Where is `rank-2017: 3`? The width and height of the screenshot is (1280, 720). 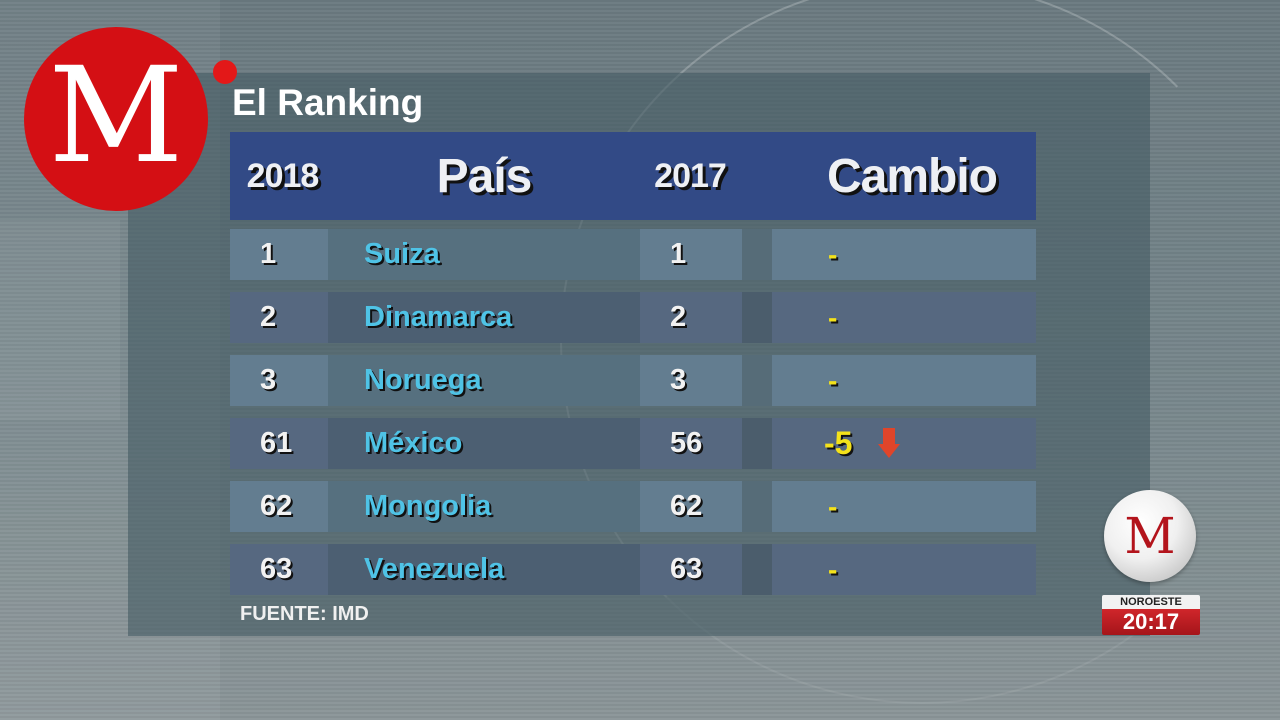
rank-2017: 3 is located at coordinates (691, 380).